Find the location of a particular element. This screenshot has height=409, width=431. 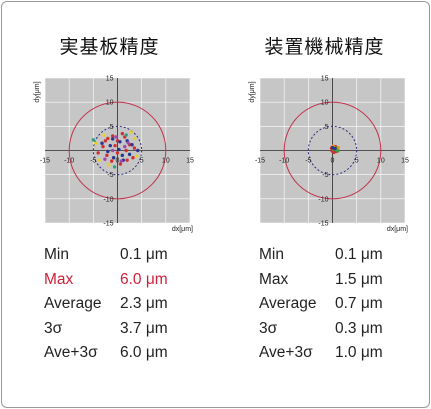

y-axis-label: dy[μm] is located at coordinates (37, 91).